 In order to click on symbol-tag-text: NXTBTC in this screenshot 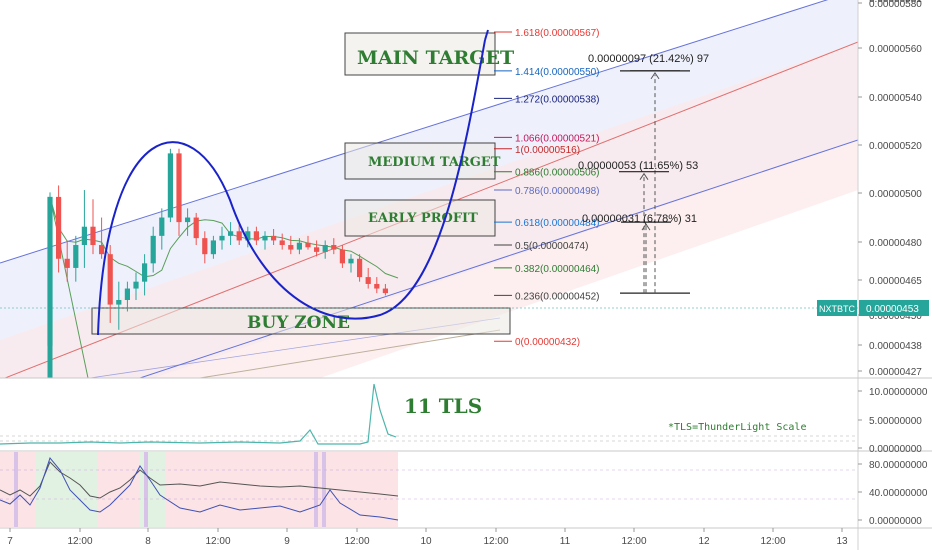, I will do `click(837, 309)`.